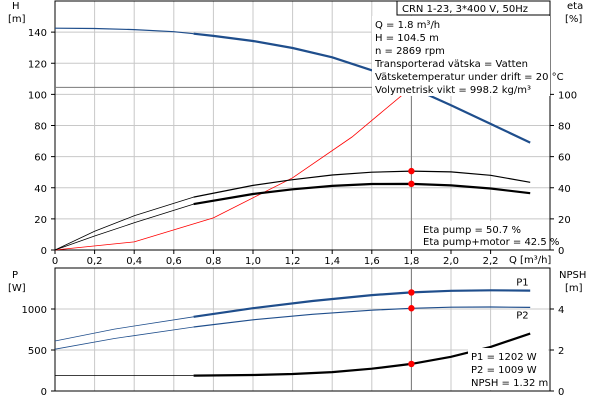 The image size is (600, 400). Describe the element at coordinates (530, 260) in the screenshot. I see `flow-axis-label: Q [m³/h]` at that location.